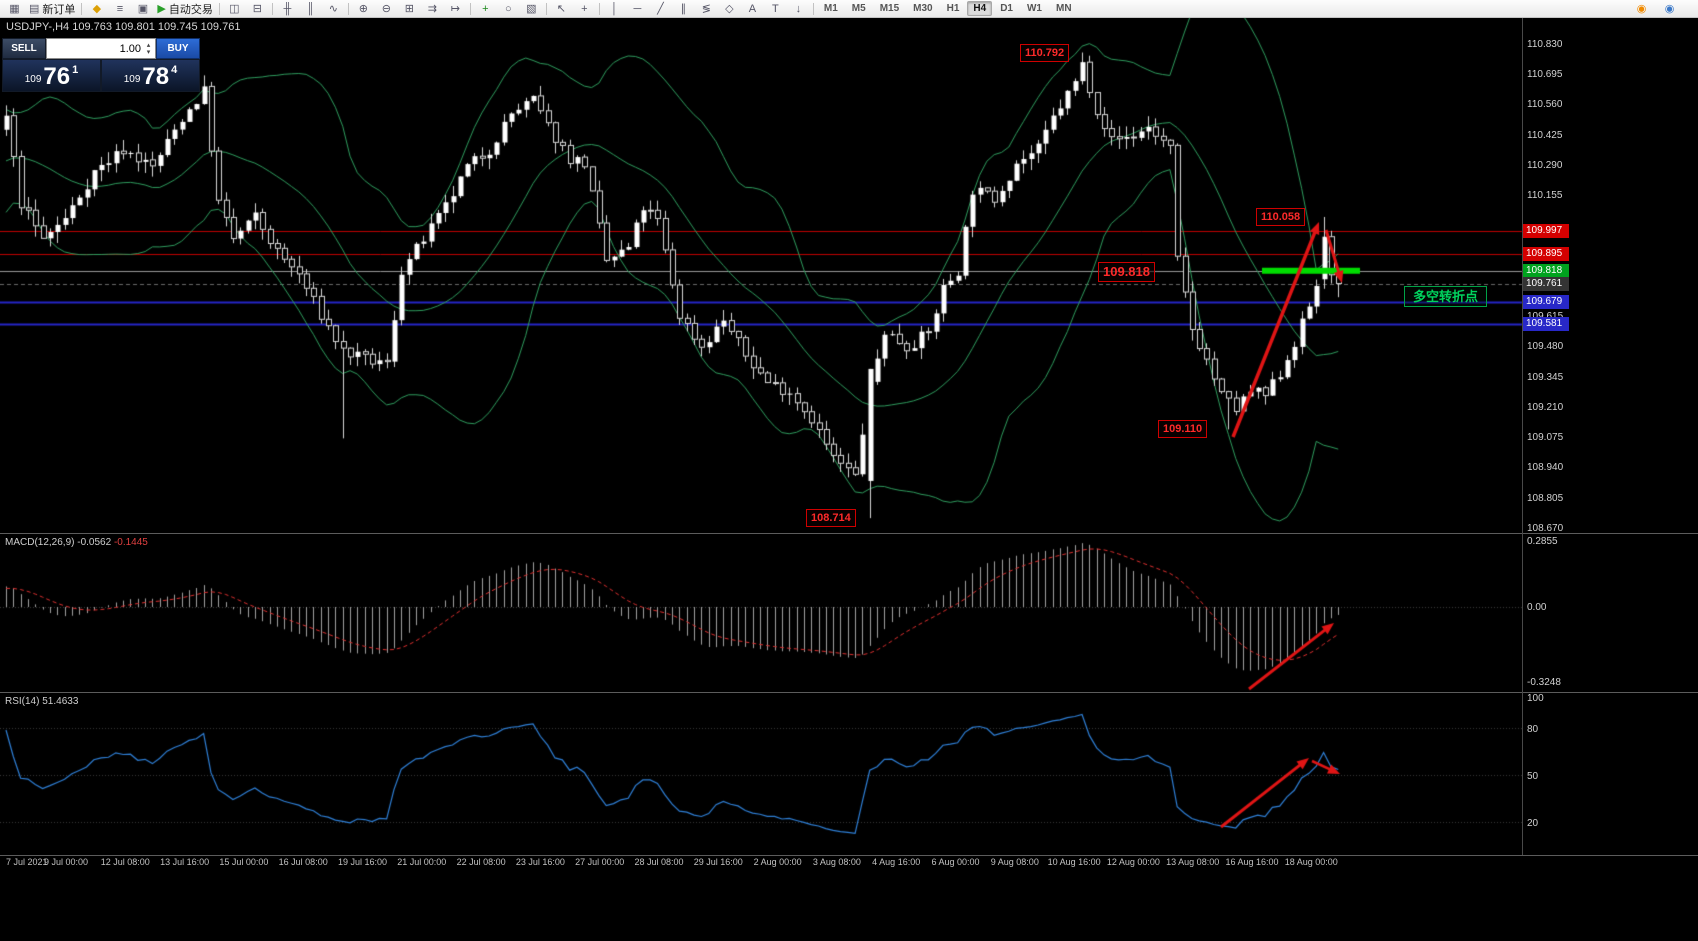  I want to click on crosshair-button: +, so click(584, 9).